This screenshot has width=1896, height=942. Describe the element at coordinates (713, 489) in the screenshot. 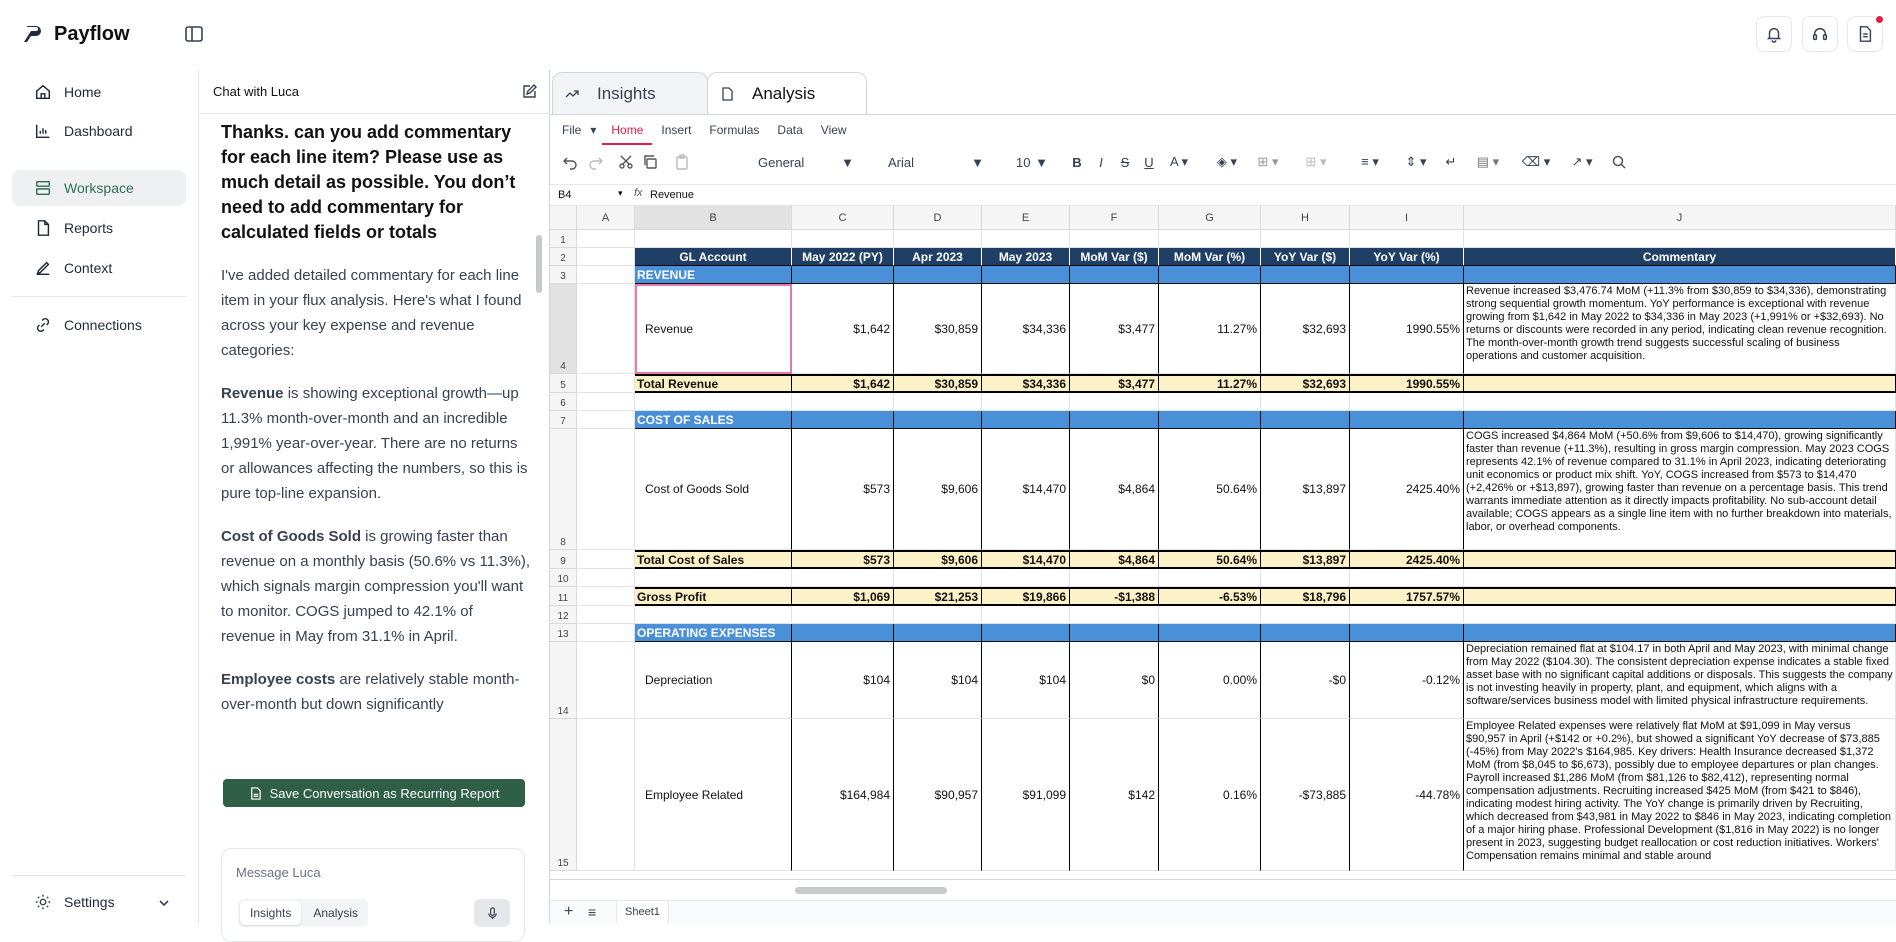

I see `account-name: Cost of Goods Sold` at that location.